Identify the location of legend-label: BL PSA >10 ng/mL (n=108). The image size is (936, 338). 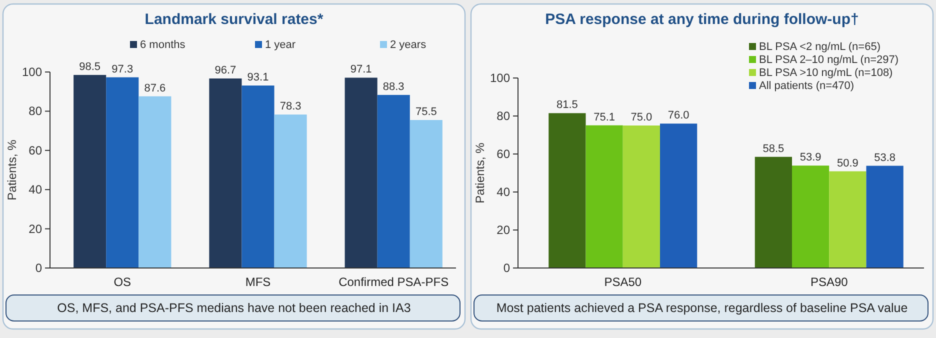
(826, 73).